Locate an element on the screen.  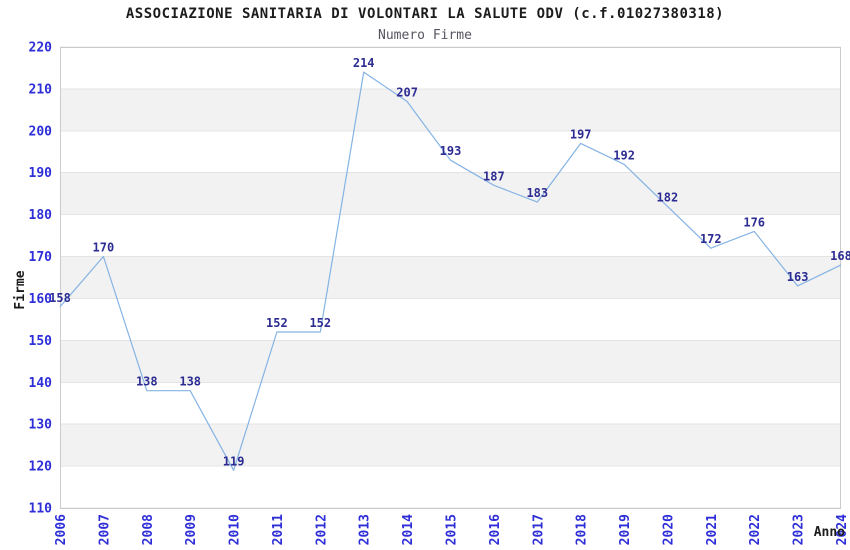
x-tick-label: 2014 is located at coordinates (408, 529).